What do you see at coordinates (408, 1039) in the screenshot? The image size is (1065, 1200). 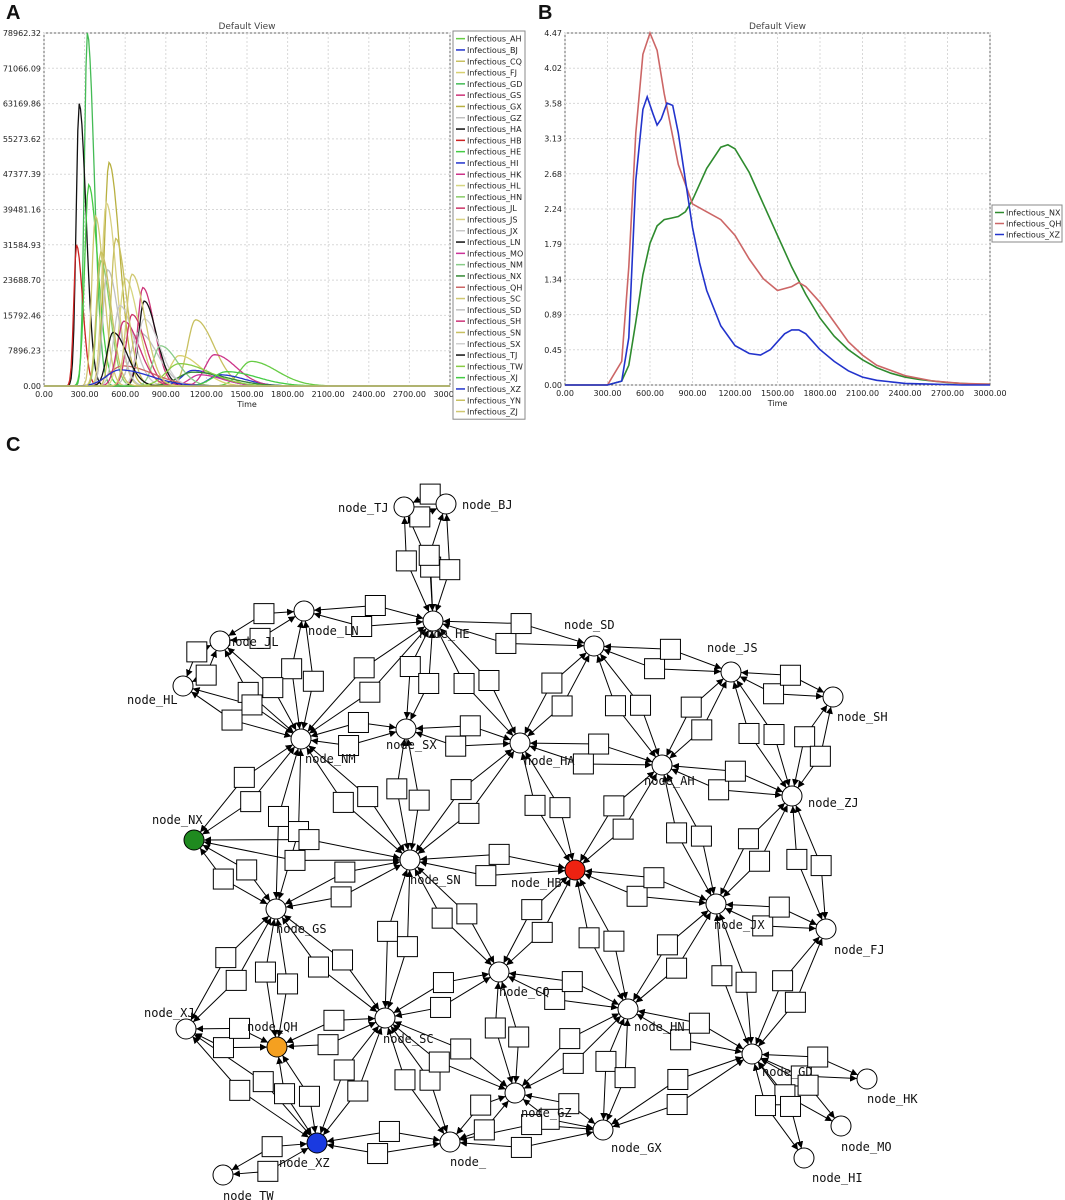 I see `node-label-sc: node_SC` at bounding box center [408, 1039].